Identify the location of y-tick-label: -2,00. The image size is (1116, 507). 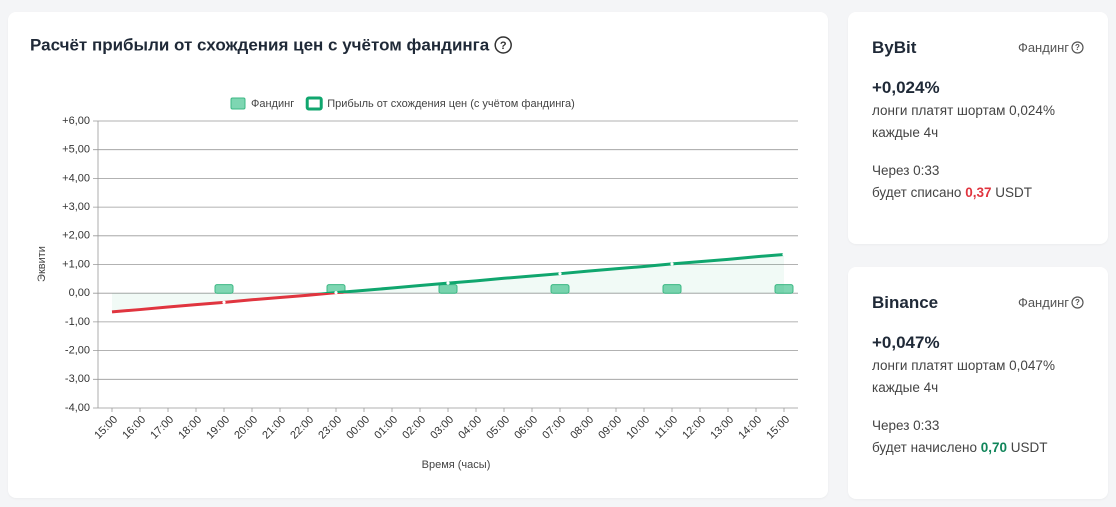
(77, 351).